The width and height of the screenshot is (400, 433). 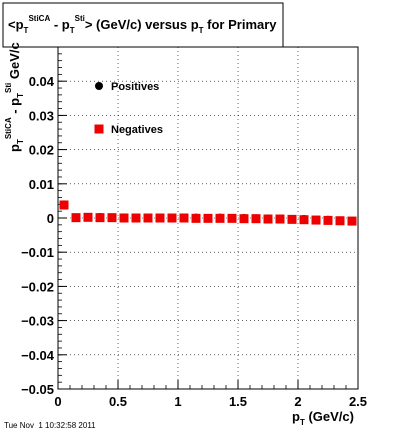 What do you see at coordinates (50, 425) in the screenshot?
I see `timestamp-label: Tue Nov 1 10:32:58 2011` at bounding box center [50, 425].